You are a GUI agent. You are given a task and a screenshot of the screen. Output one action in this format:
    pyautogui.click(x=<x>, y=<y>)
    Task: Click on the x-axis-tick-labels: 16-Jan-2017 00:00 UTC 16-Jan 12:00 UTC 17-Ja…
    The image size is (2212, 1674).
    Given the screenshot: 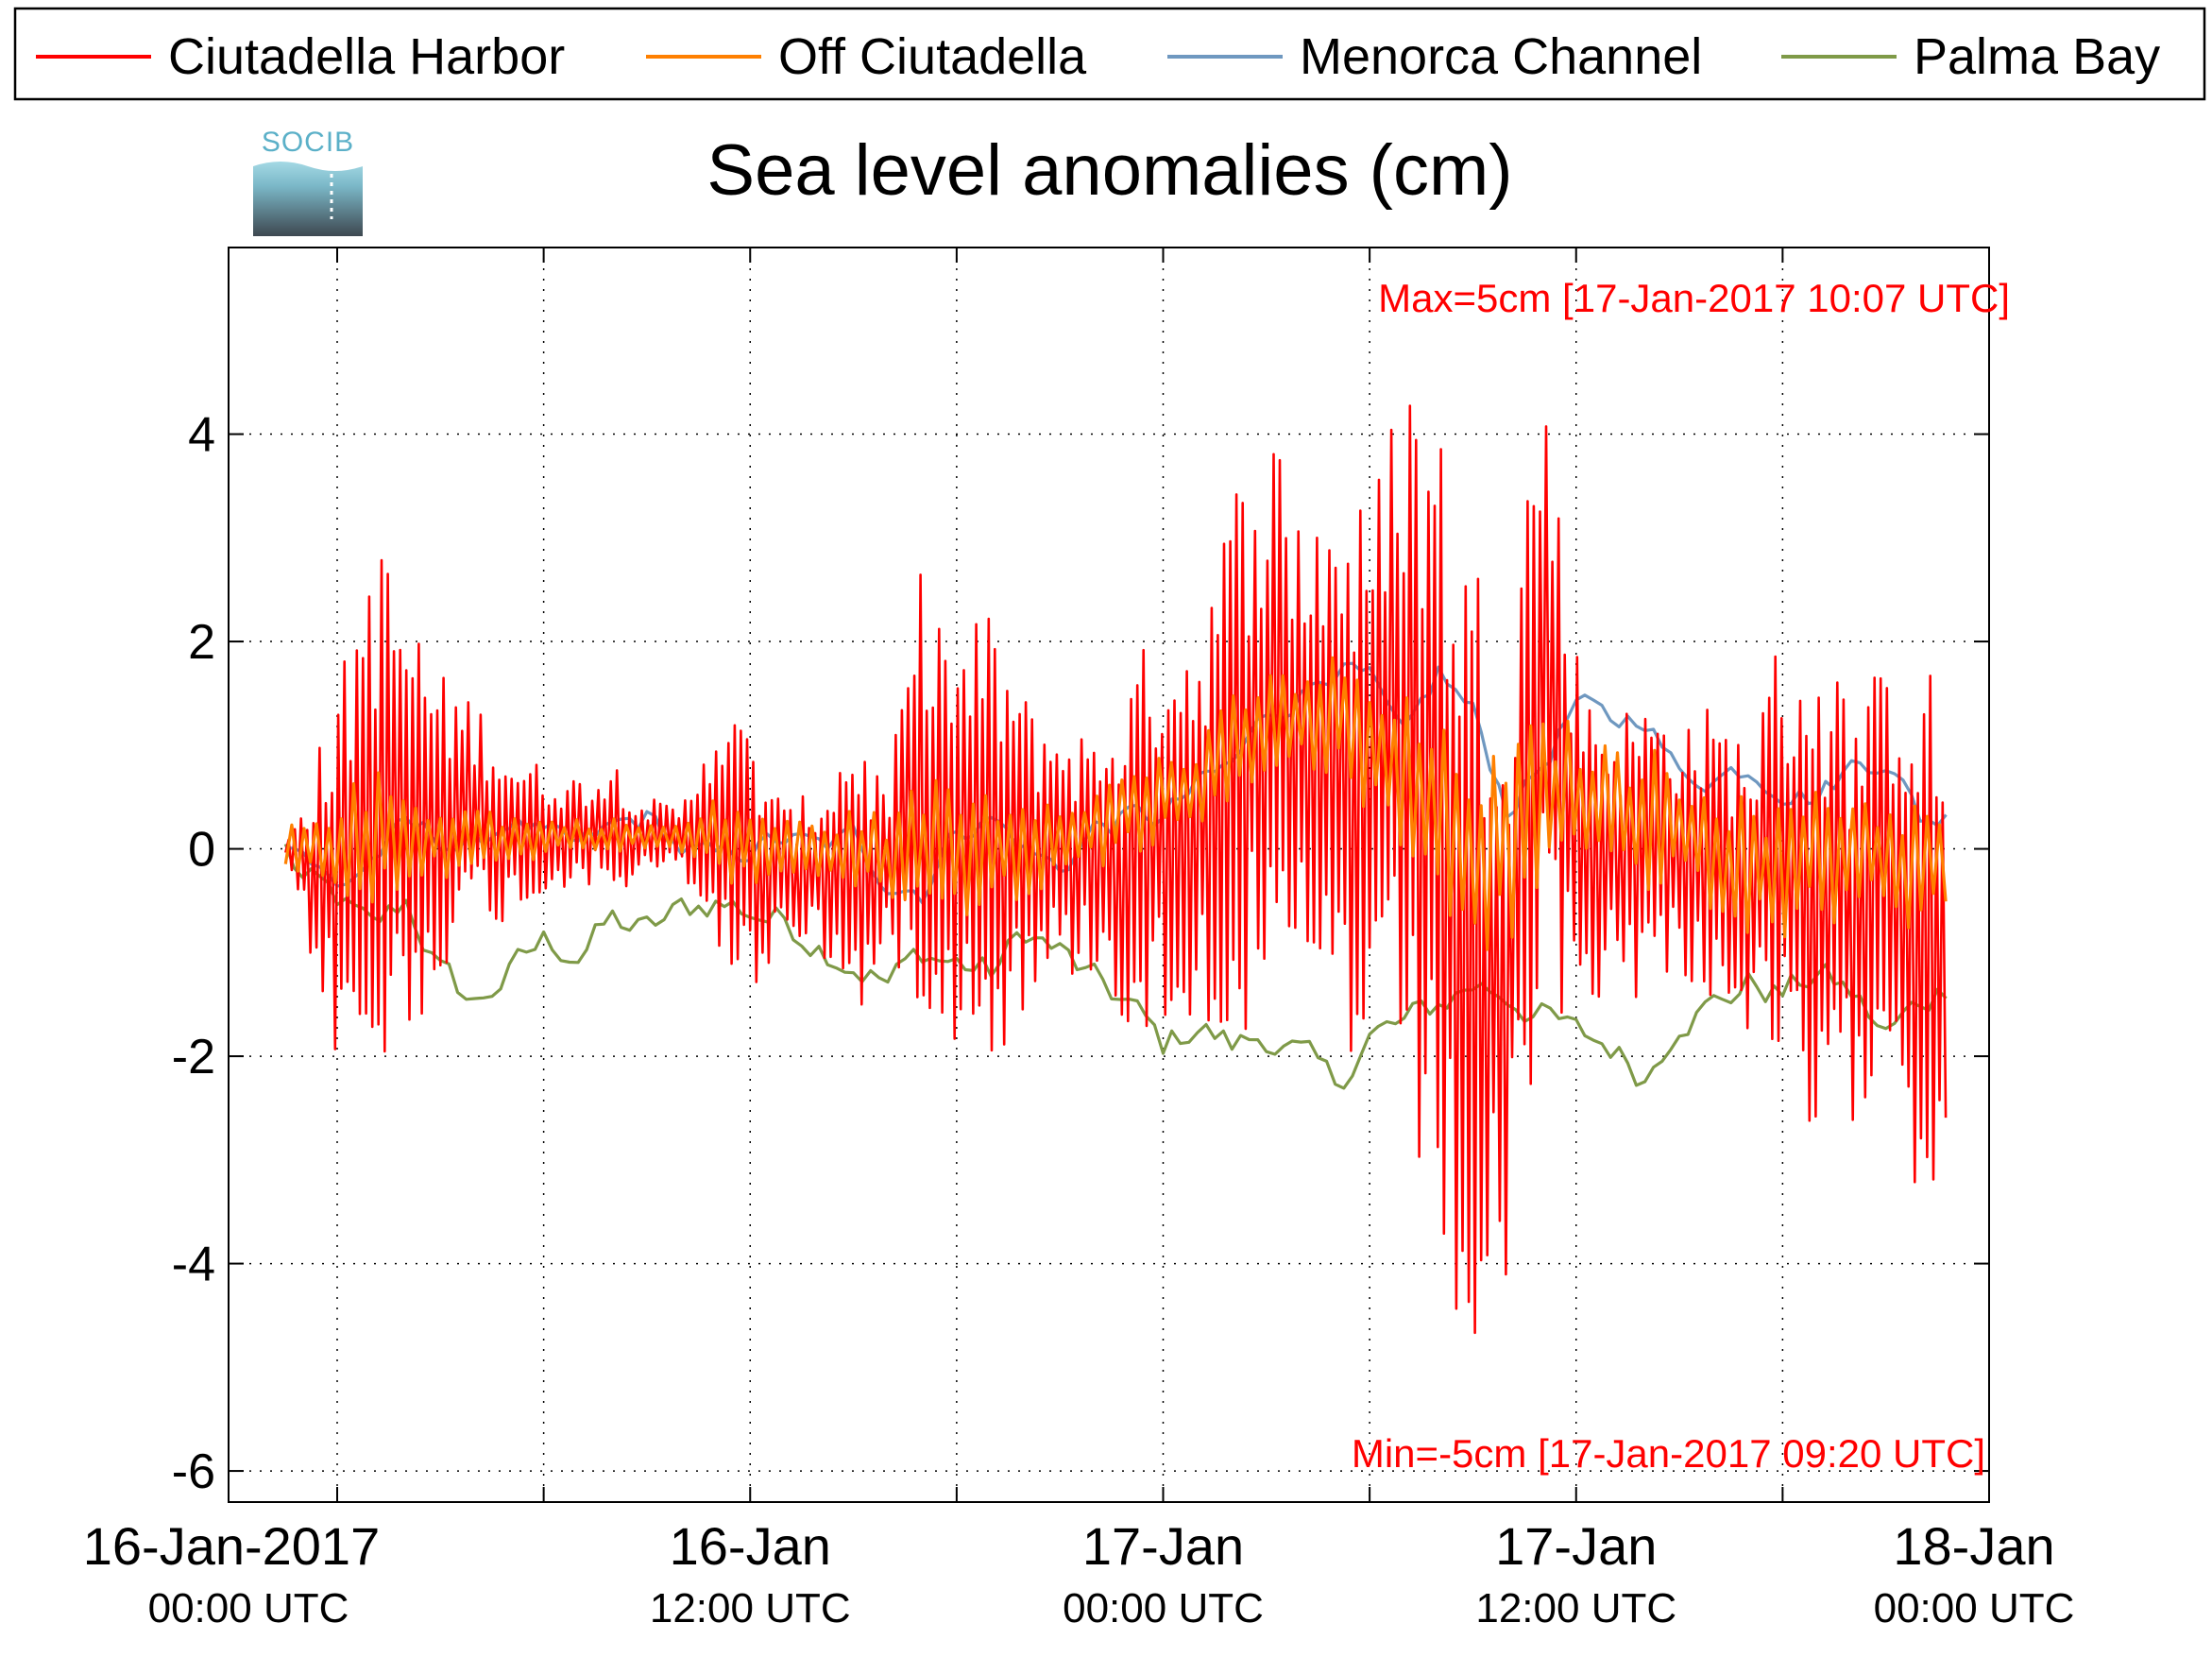 What is the action you would take?
    pyautogui.click(x=1079, y=1573)
    